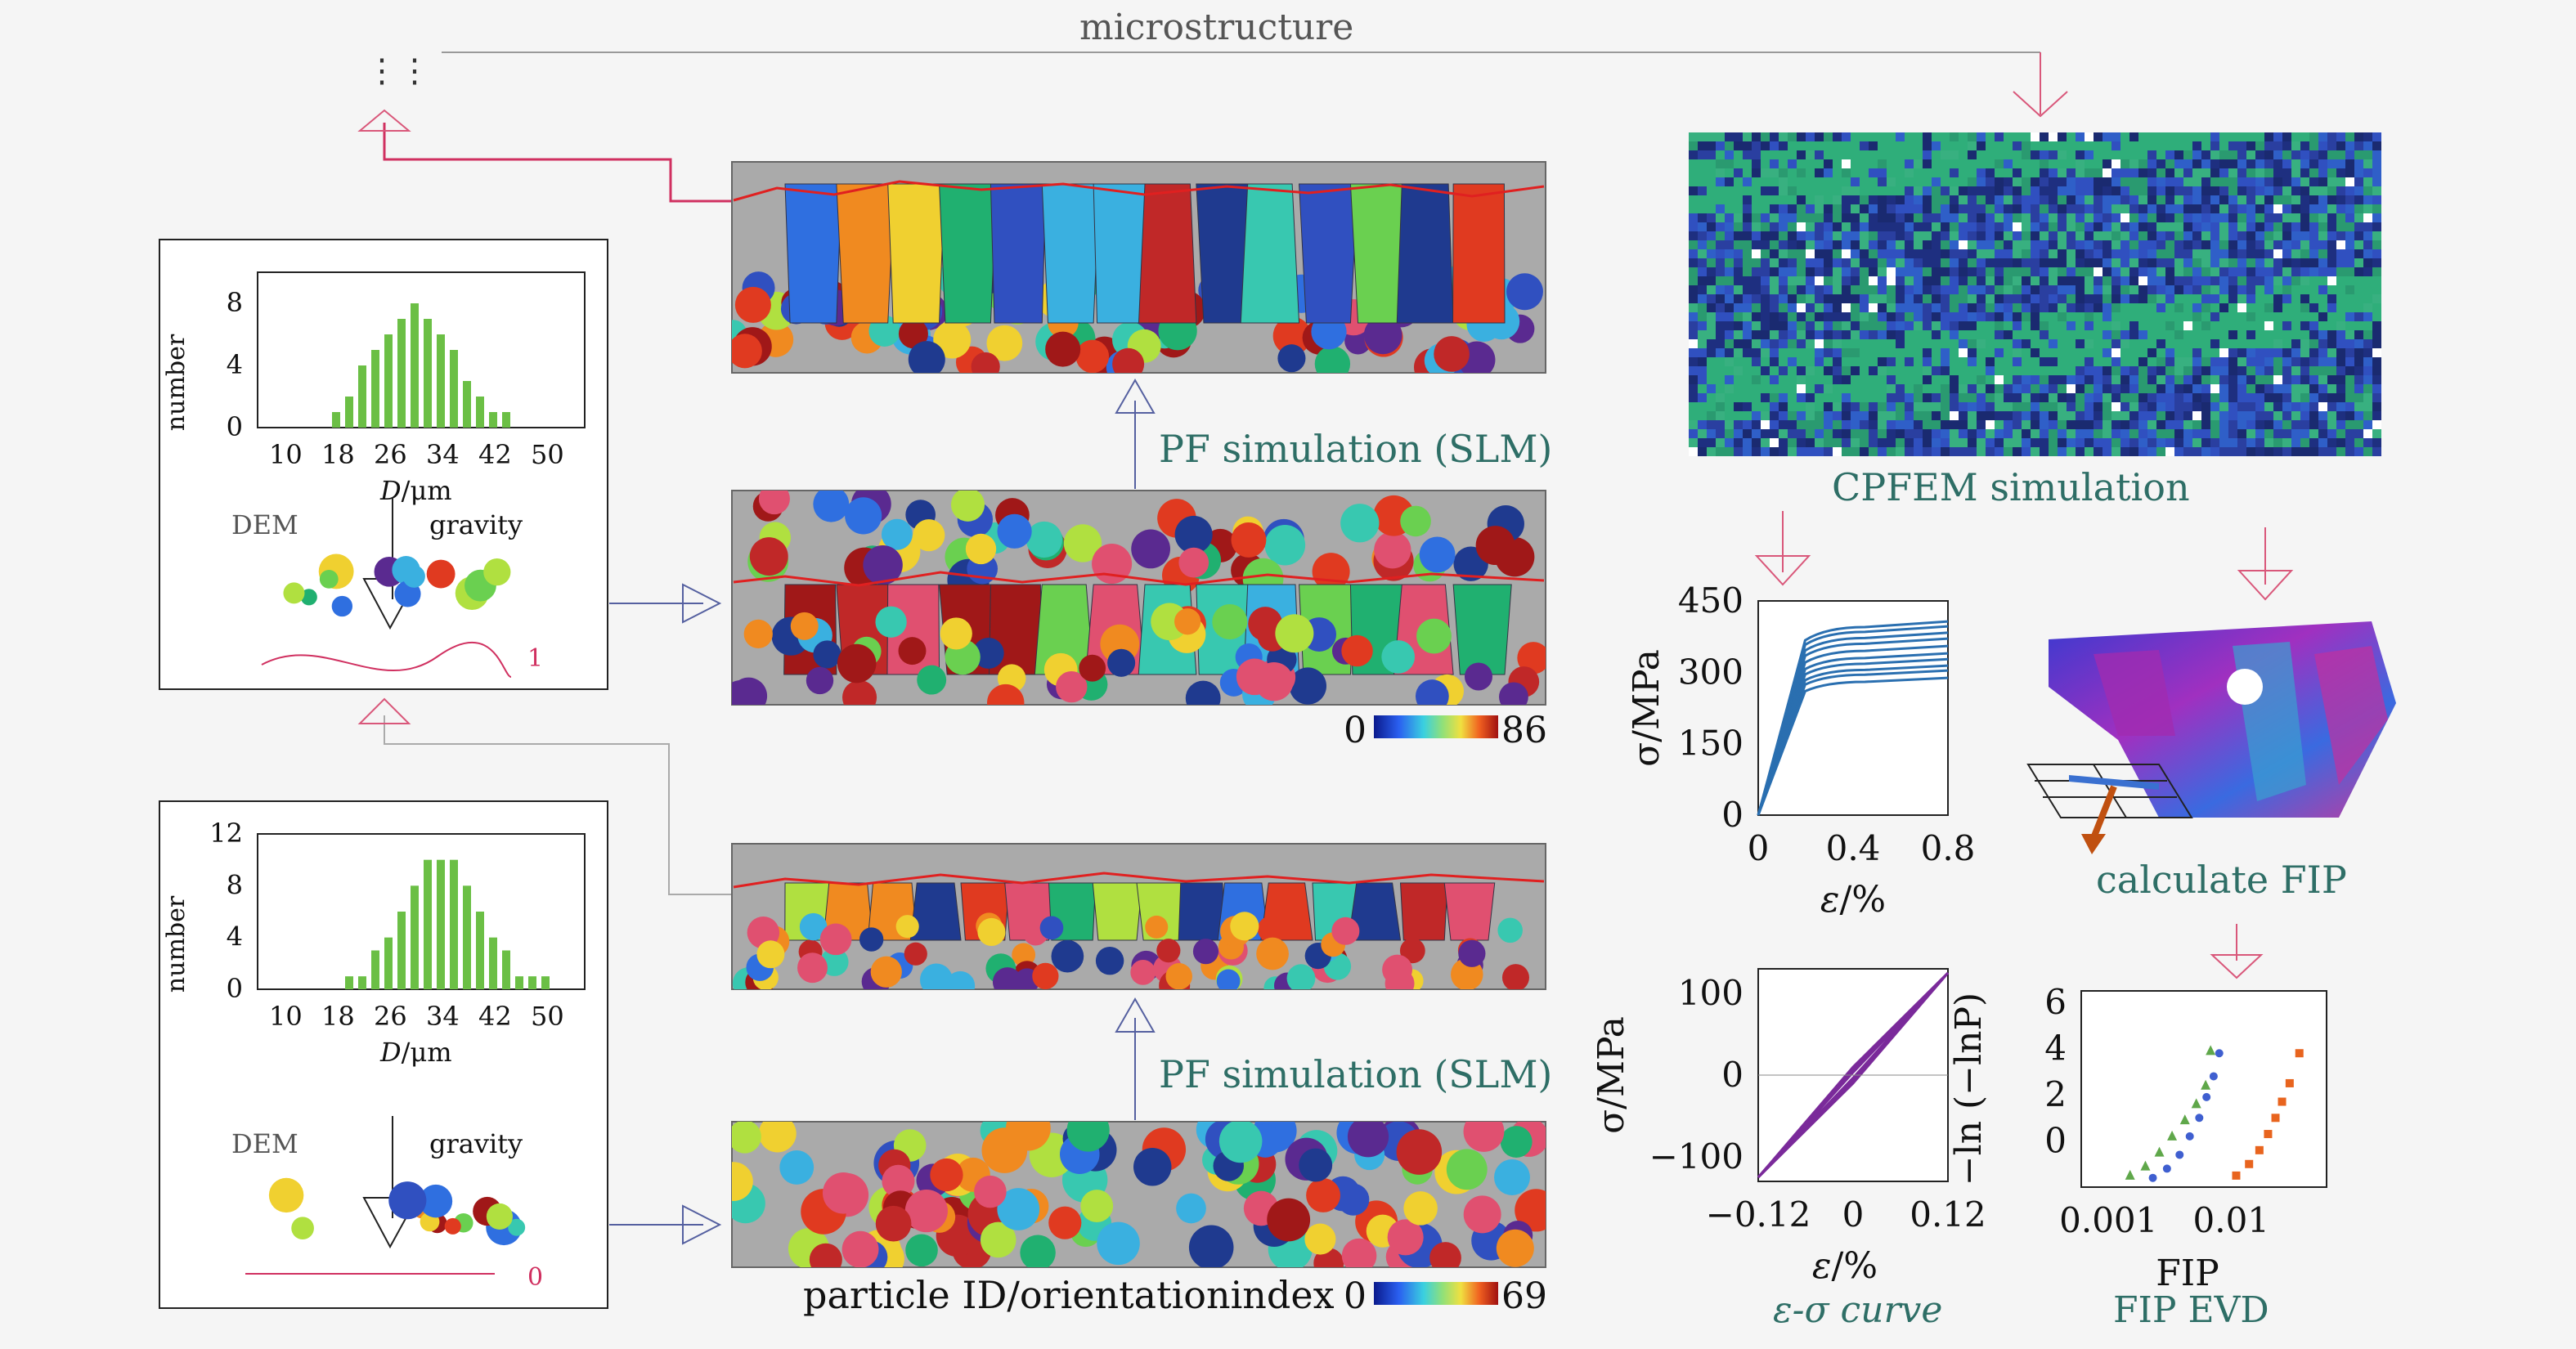  What do you see at coordinates (2211, 738) in the screenshot?
I see `fip-map` at bounding box center [2211, 738].